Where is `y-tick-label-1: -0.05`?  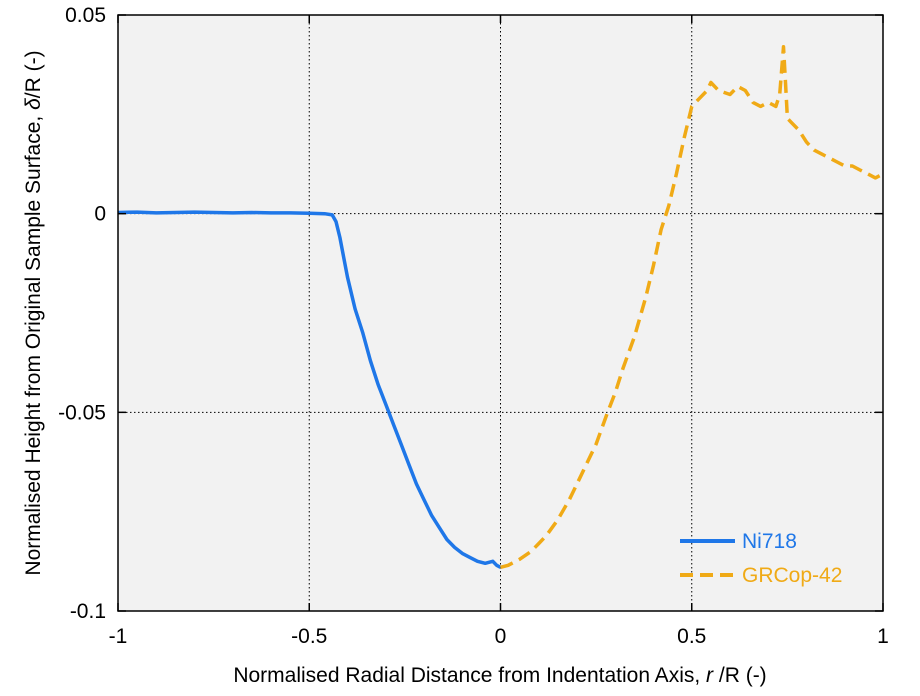
y-tick-label-1: -0.05 is located at coordinates (82, 412).